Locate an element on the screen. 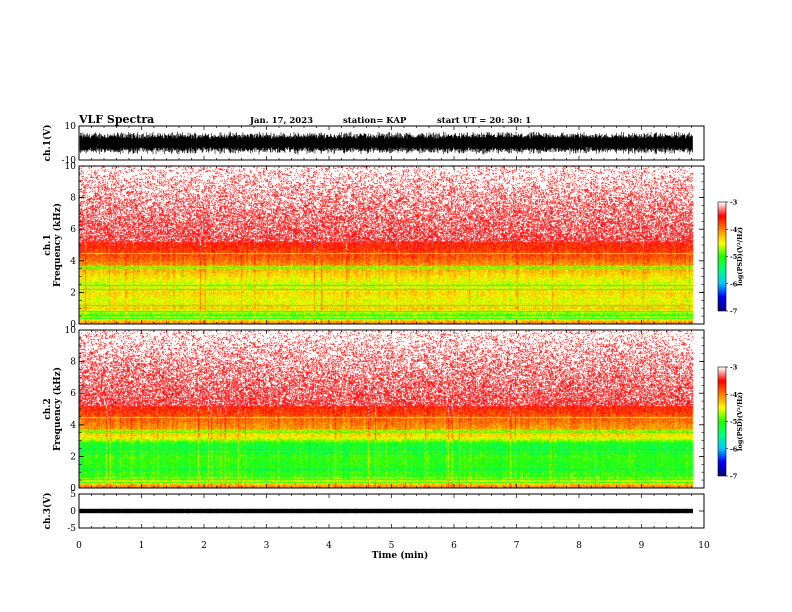  time-axis: 0 1 2 3 4 5 6 7 8 9 10 is located at coordinates (393, 546).